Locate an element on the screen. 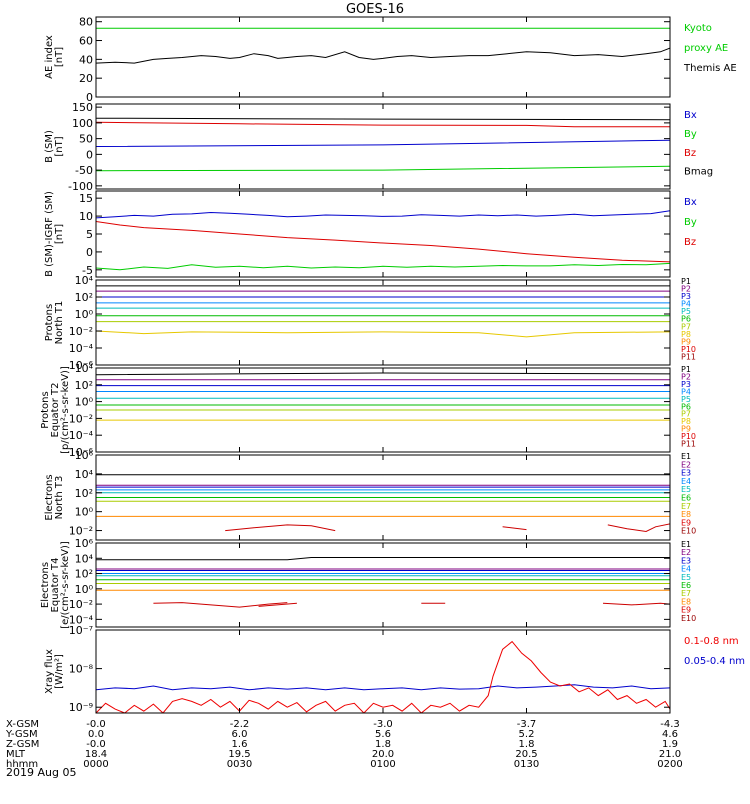 This screenshot has width=750, height=804. legend-label: 0.05-0.4 nm is located at coordinates (714, 661).